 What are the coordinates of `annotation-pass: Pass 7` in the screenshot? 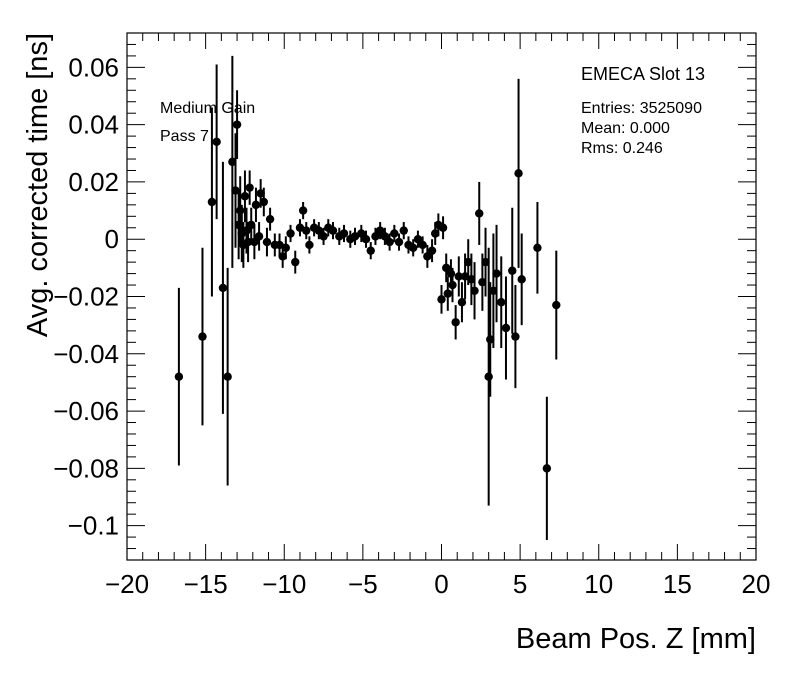 It's located at (184, 136).